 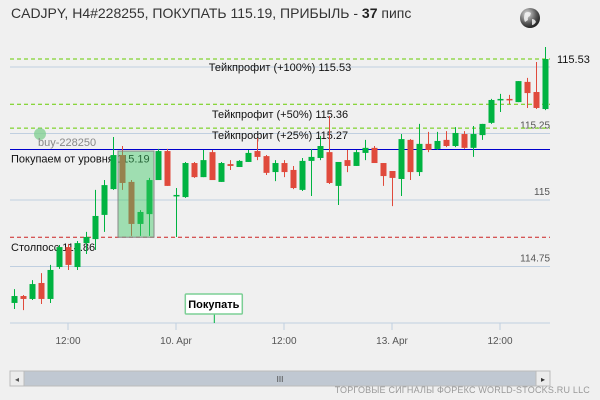 I want to click on tp25-label: Тейкпрофит (+25%) 115.27, so click(x=280, y=136).